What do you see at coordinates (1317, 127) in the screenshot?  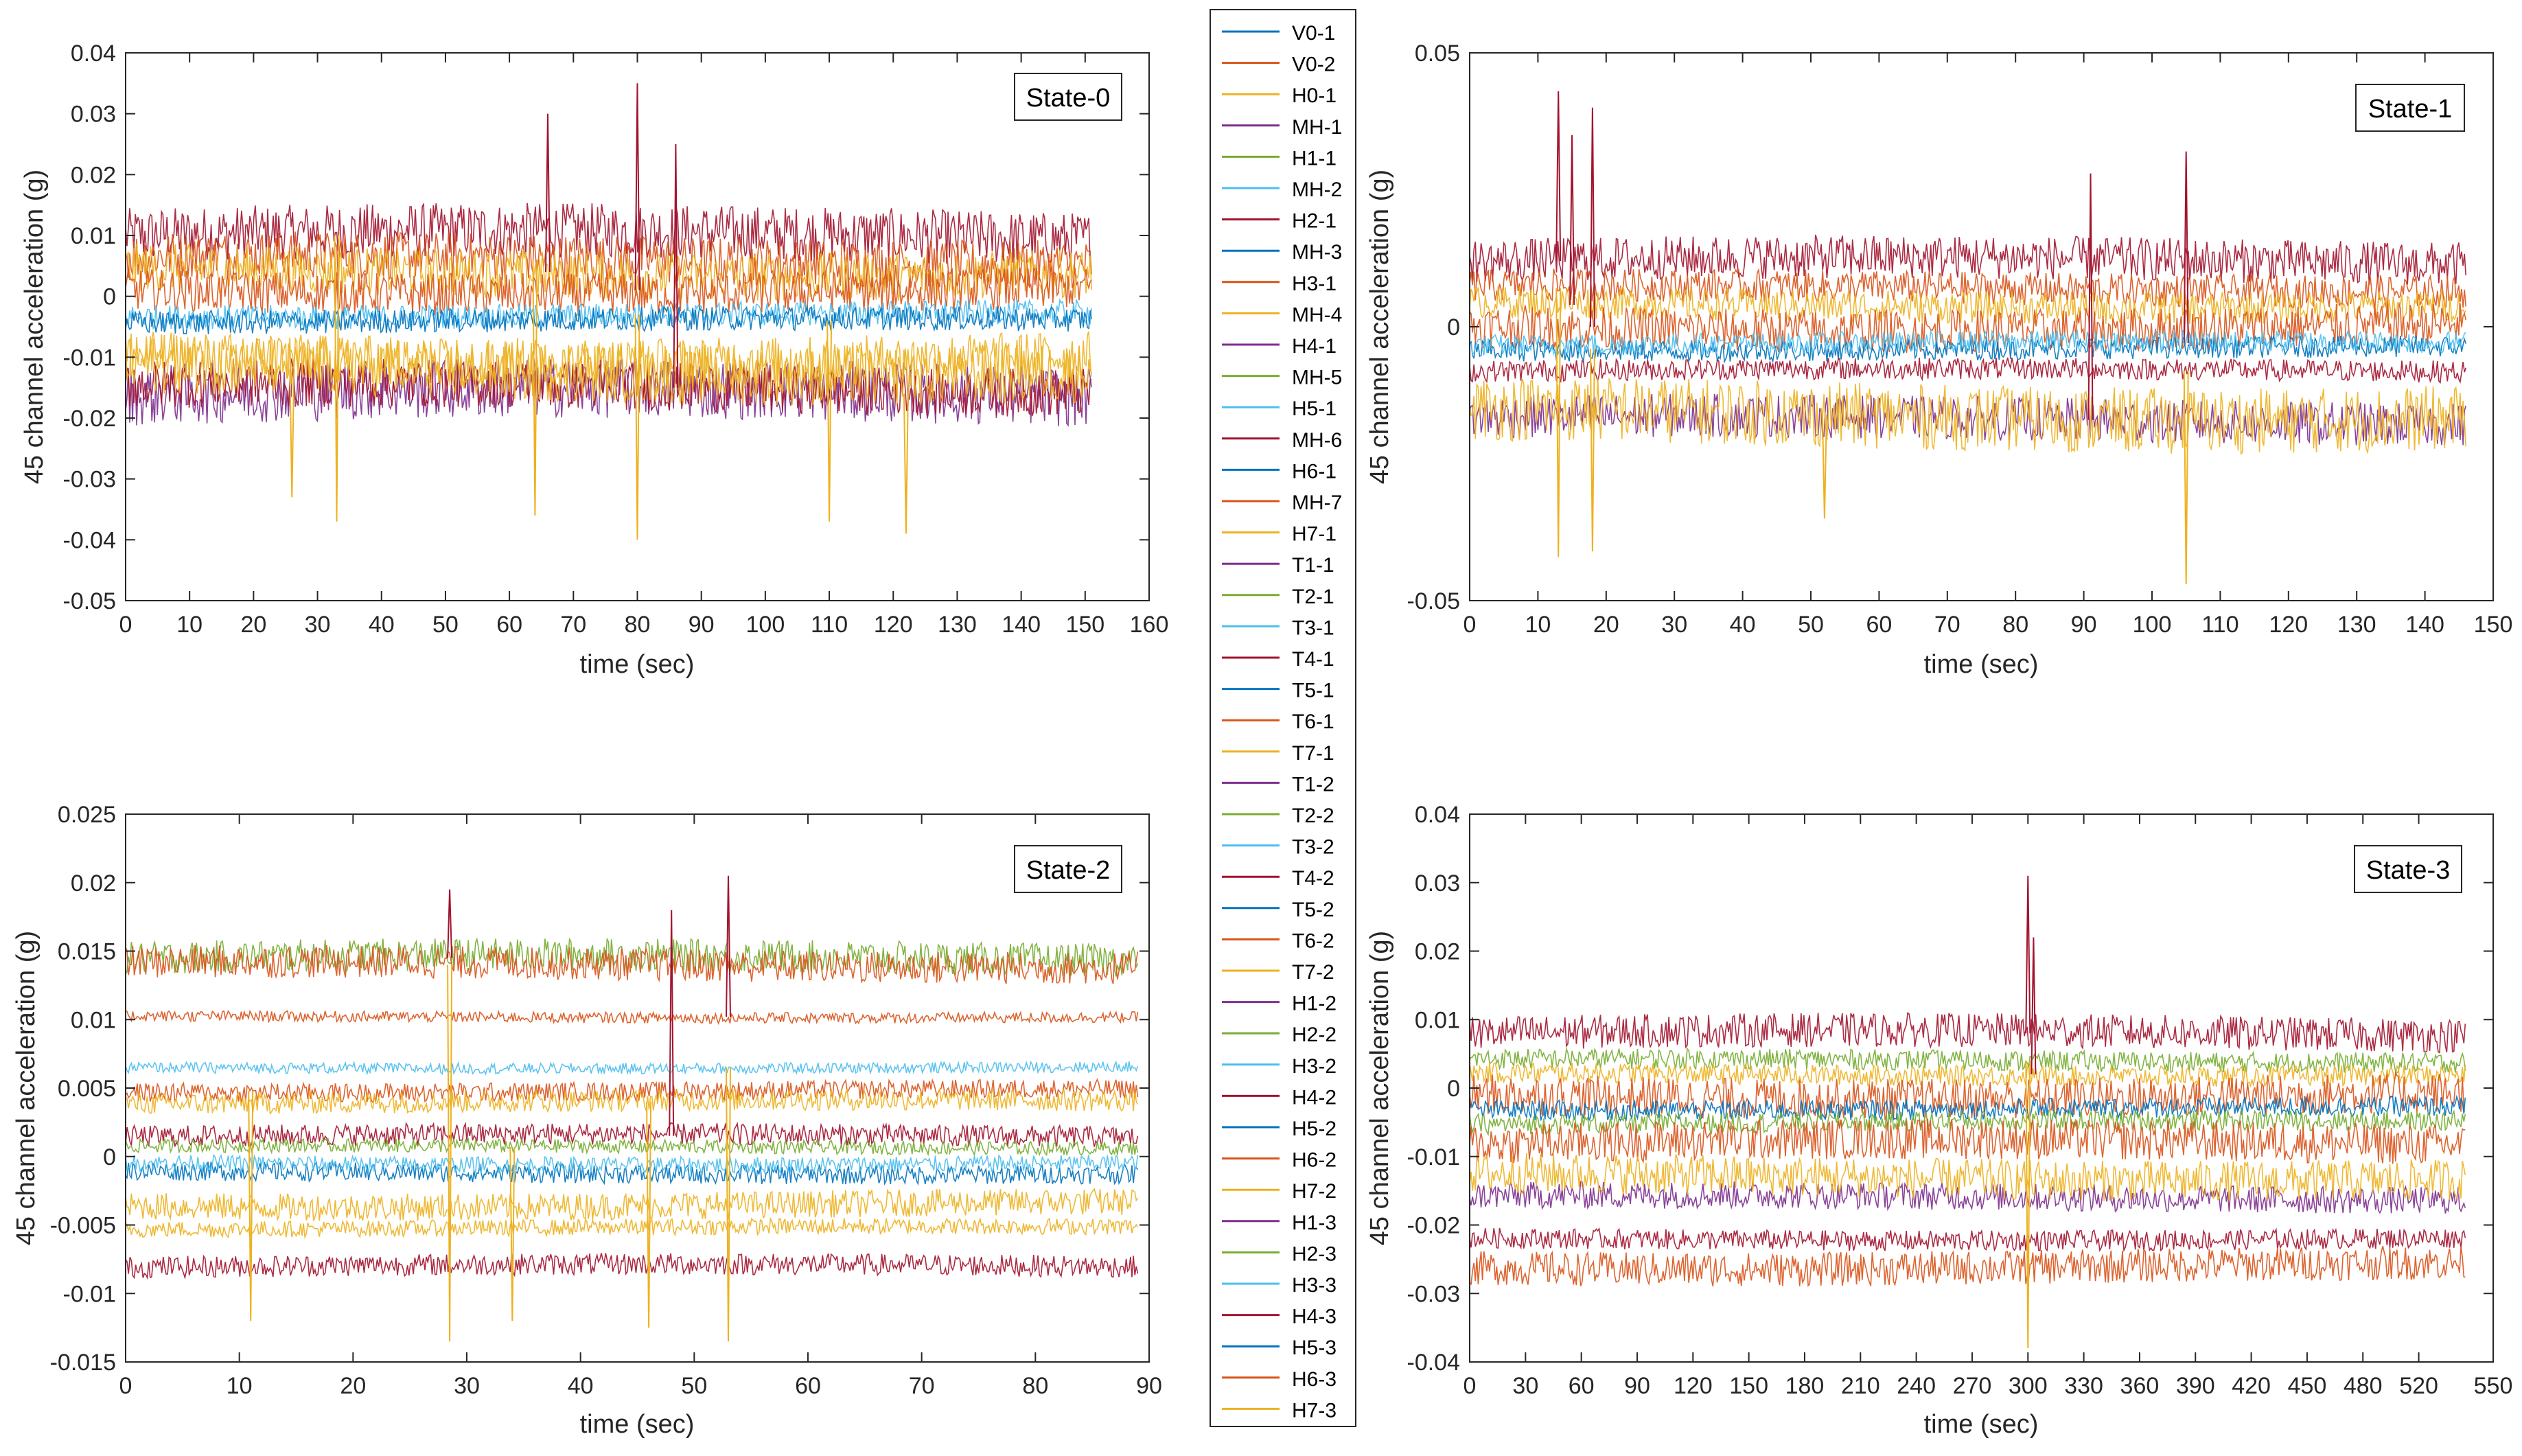 I see `legend-label: MH-1` at bounding box center [1317, 127].